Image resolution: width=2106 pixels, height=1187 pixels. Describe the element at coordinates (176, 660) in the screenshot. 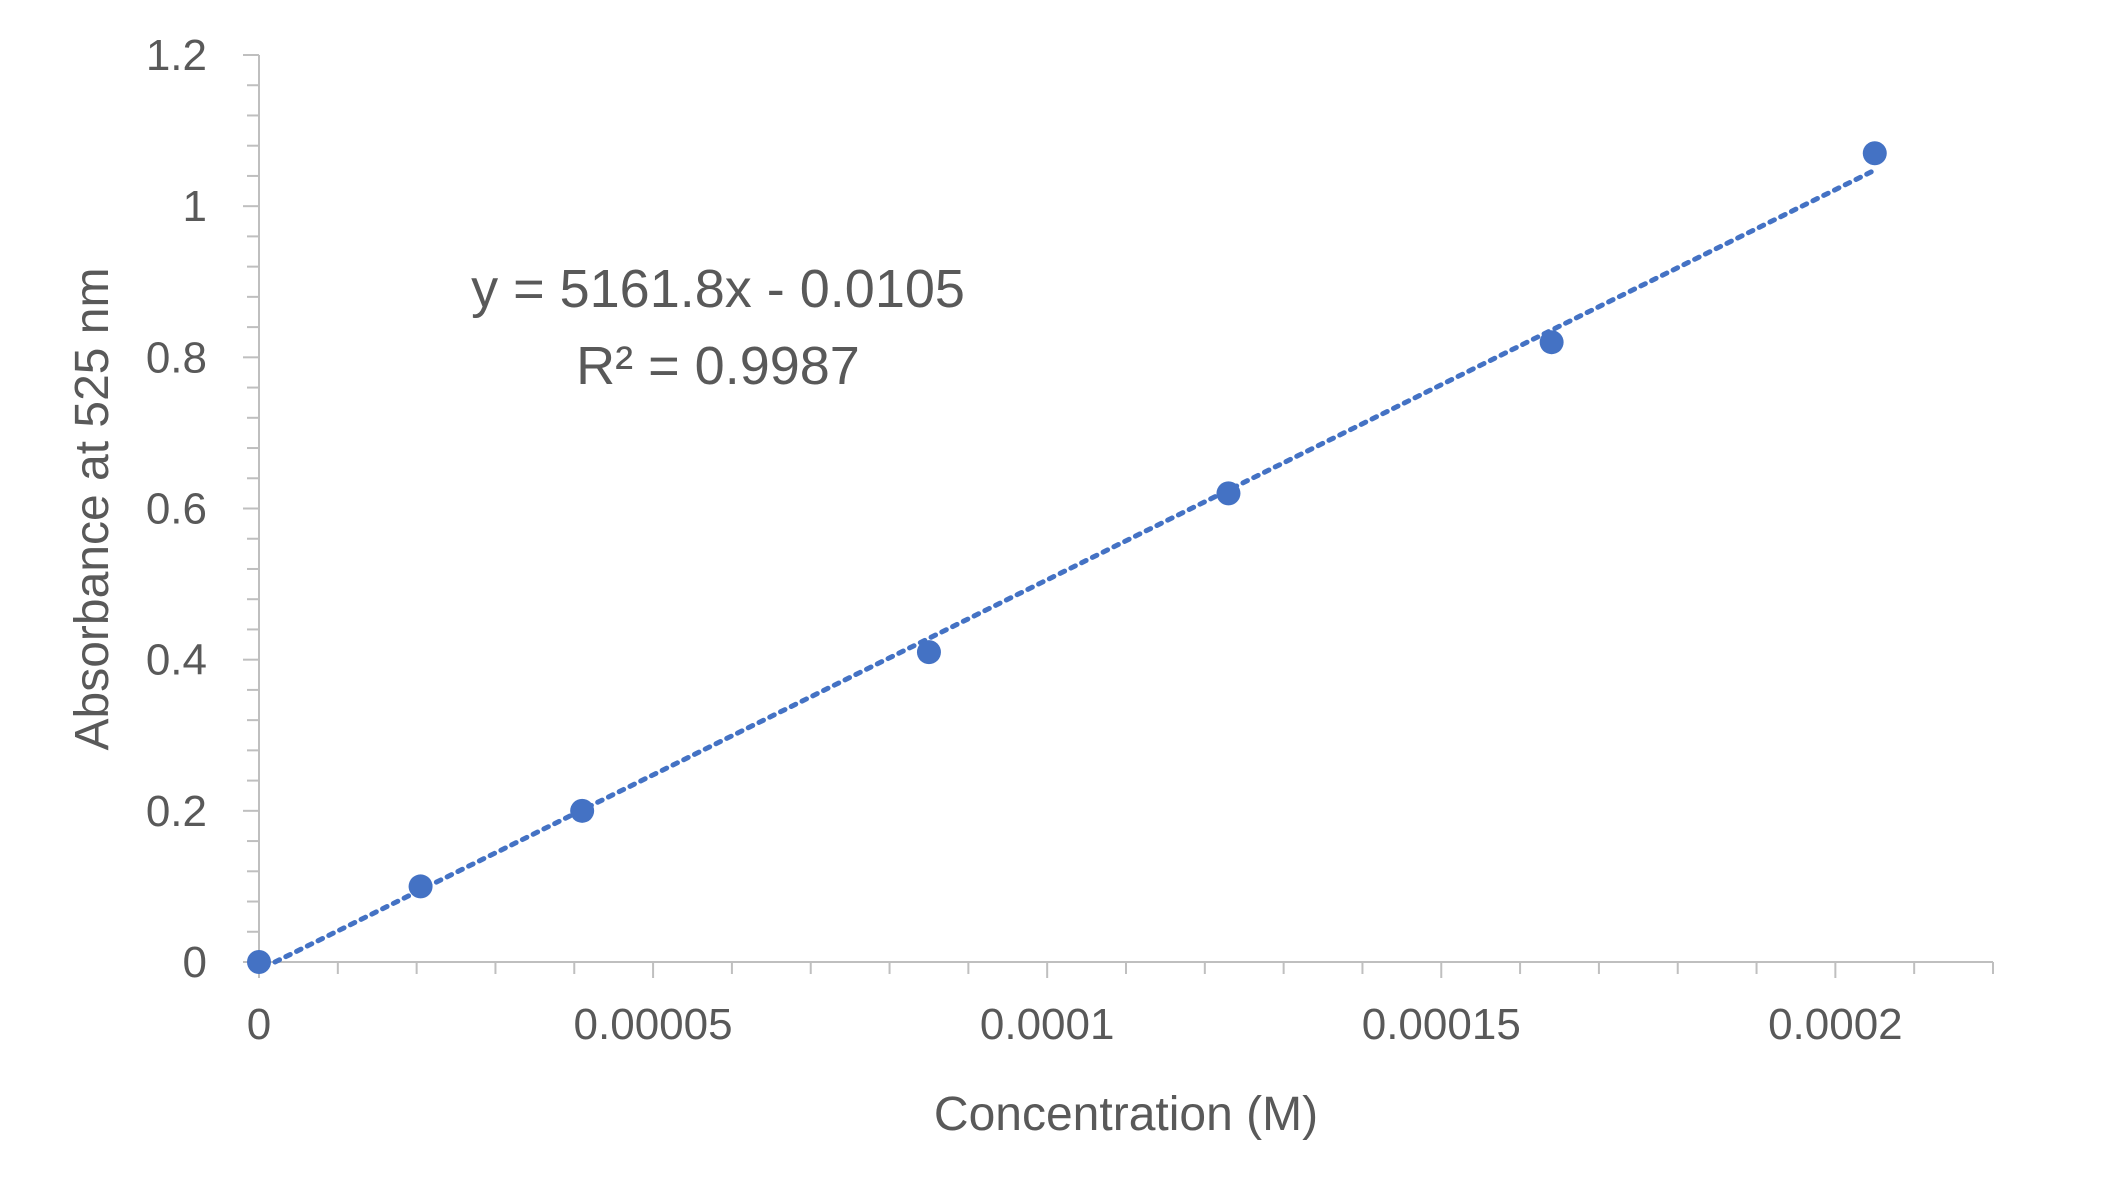

I see `y-tick-label: 0.4` at that location.